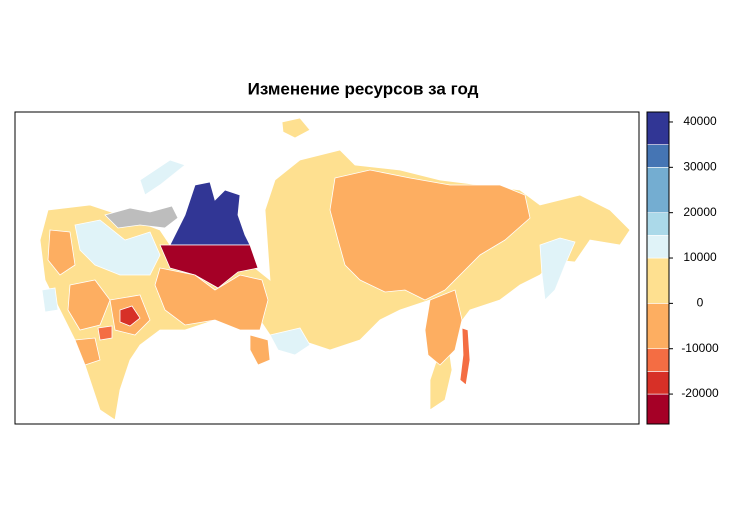 This screenshot has width=729, height=522. I want to click on legend-tick-label: 40000, so click(700, 121).